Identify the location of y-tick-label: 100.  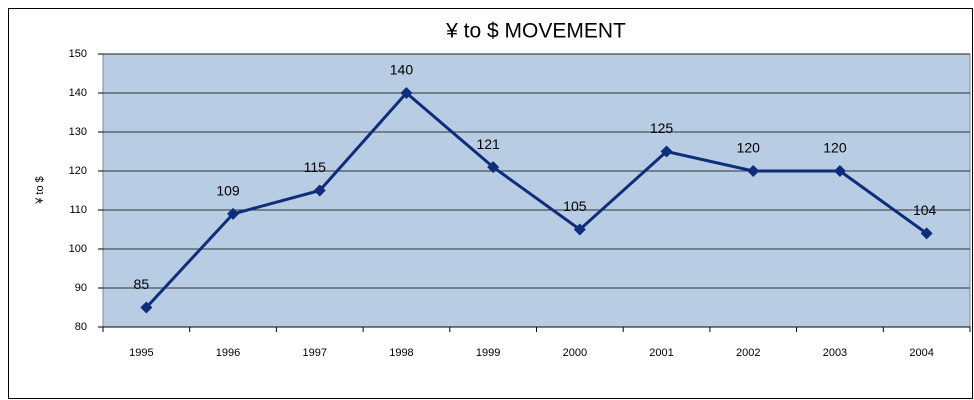
(78, 249).